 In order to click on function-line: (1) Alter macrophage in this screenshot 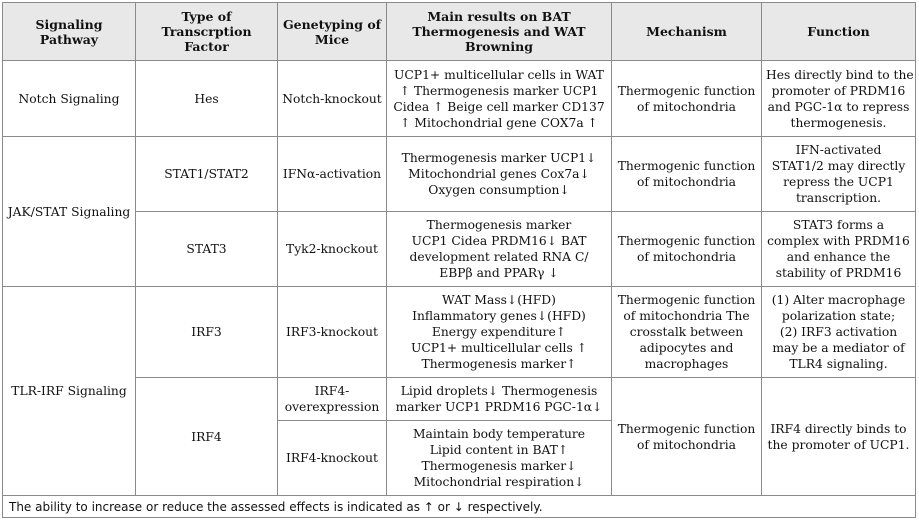, I will do `click(838, 300)`.